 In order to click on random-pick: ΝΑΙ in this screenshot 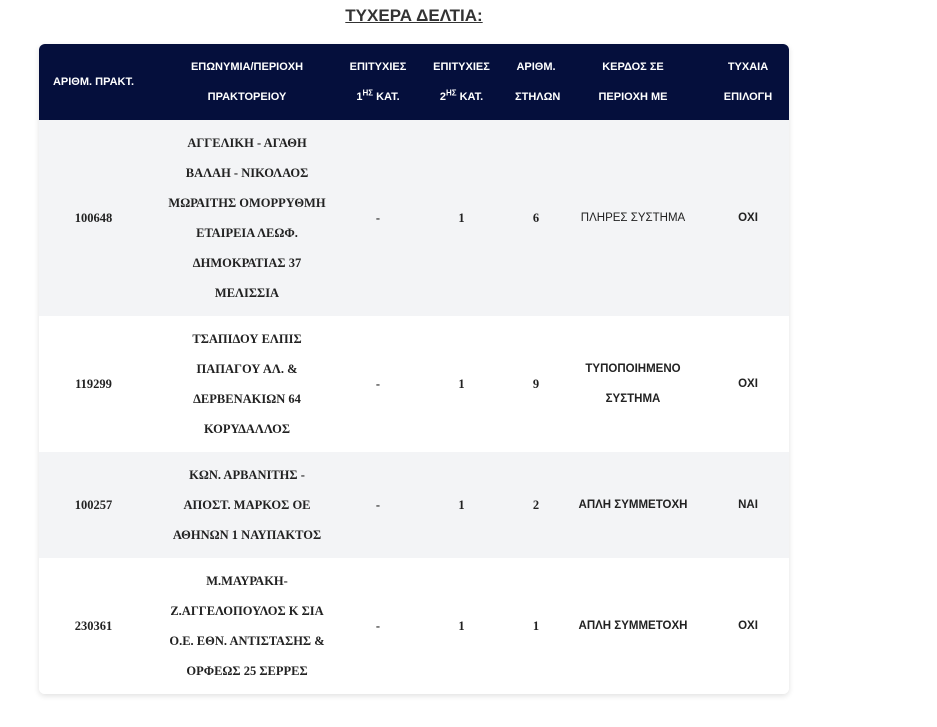, I will do `click(748, 505)`.